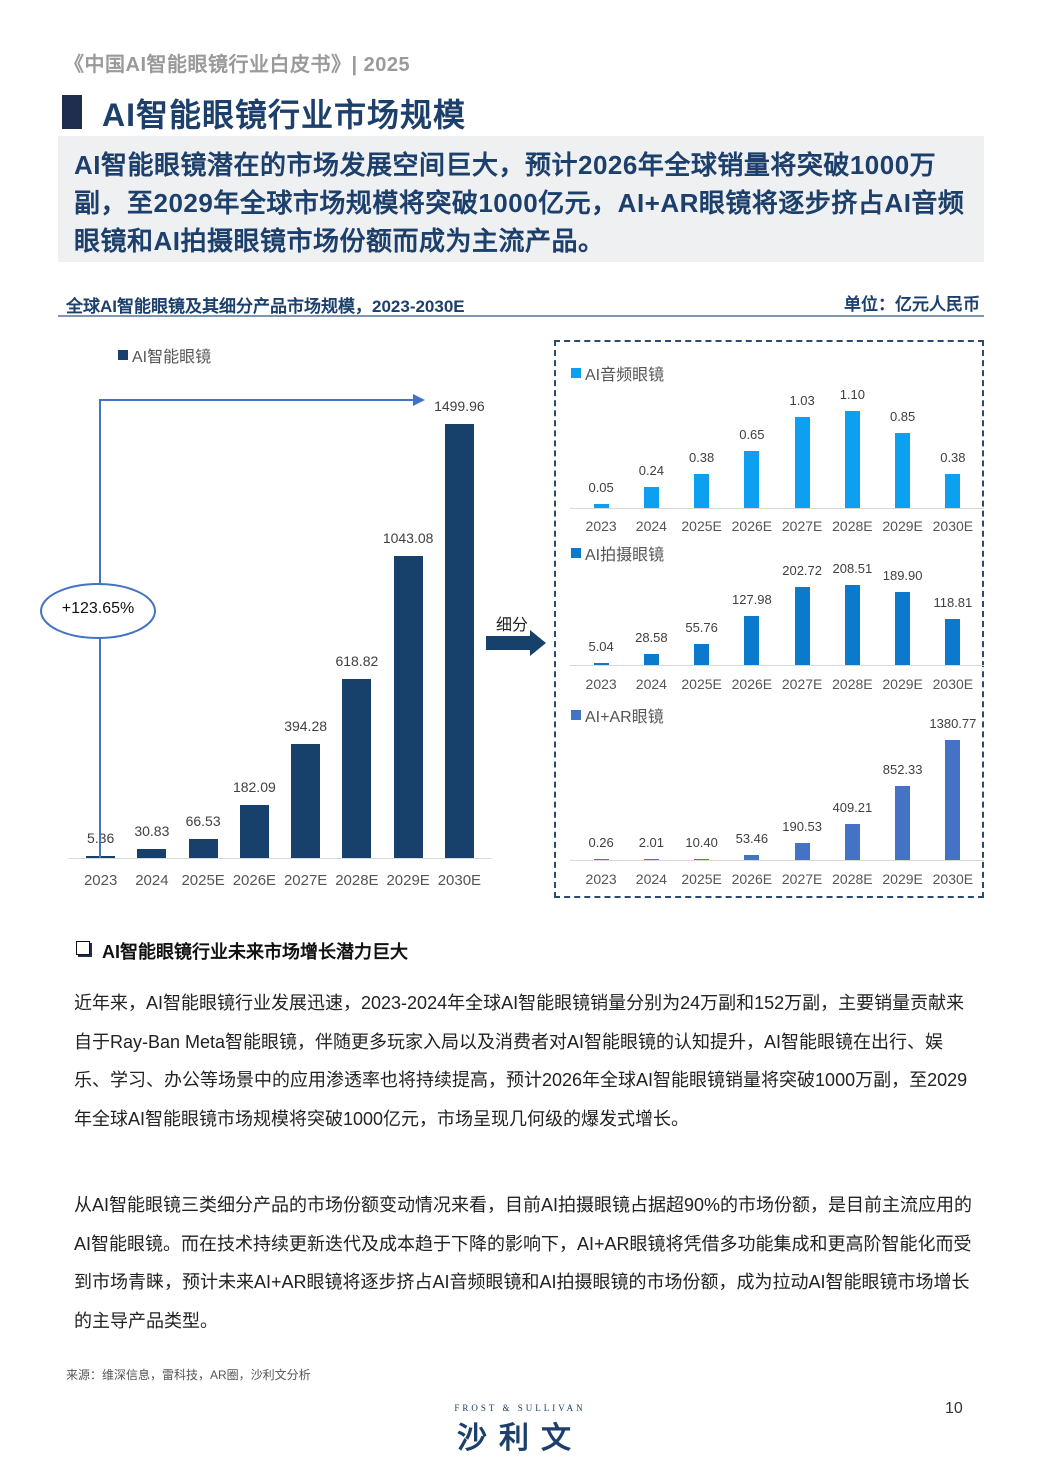 The image size is (1040, 1477). Describe the element at coordinates (701, 842) in the screenshot. I see `bar-value-label: 10.40` at that location.